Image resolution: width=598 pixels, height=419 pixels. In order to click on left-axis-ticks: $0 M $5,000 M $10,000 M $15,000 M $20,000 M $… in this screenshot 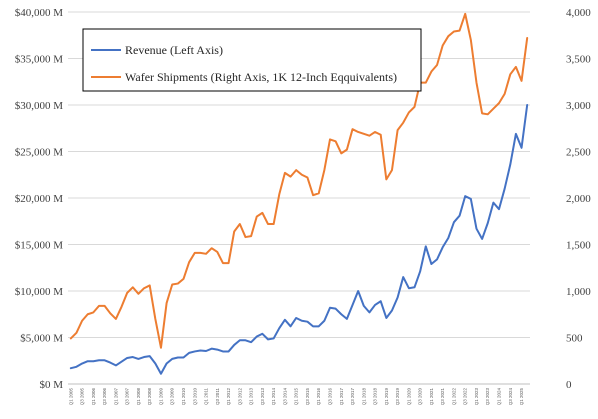, I will do `click(39, 199)`.